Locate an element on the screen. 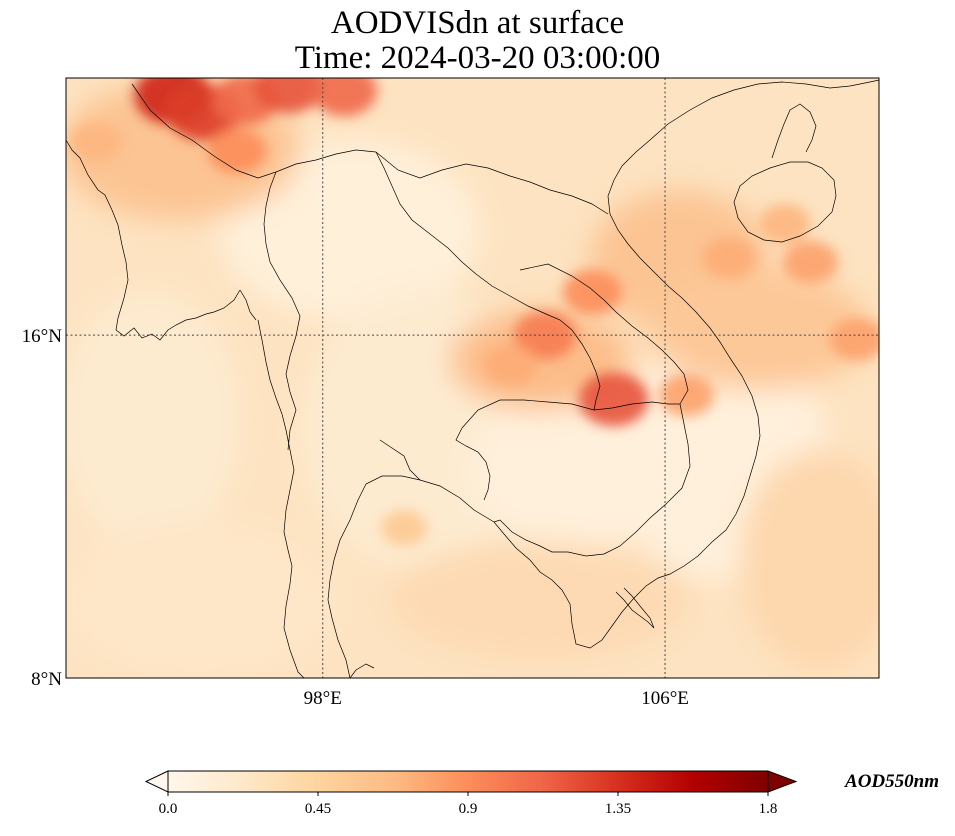 This screenshot has height=836, width=955. colorbar-tick-label: 1.8 is located at coordinates (768, 809).